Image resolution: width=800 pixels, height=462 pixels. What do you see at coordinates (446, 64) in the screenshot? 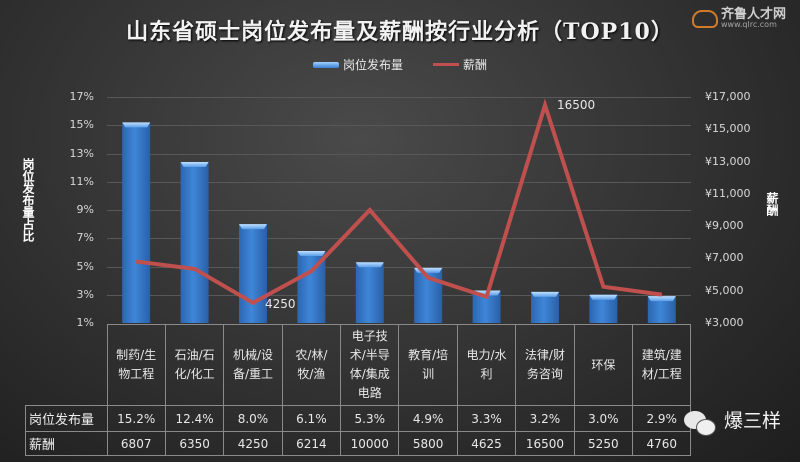
I see `line-swatch-icon` at bounding box center [446, 64].